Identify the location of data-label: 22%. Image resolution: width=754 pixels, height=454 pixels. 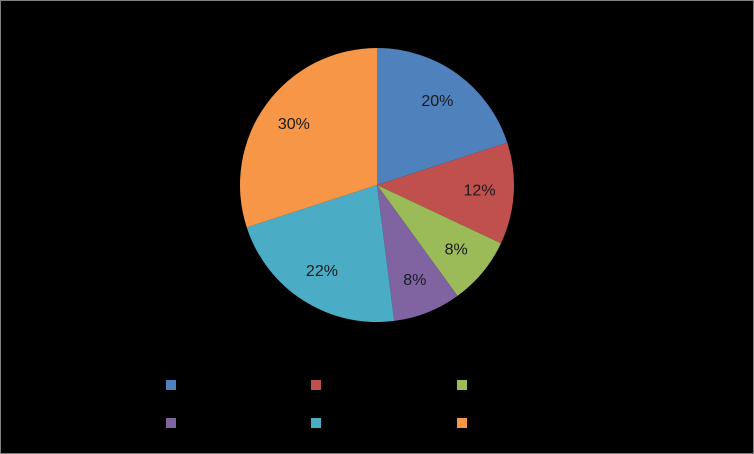
(322, 271).